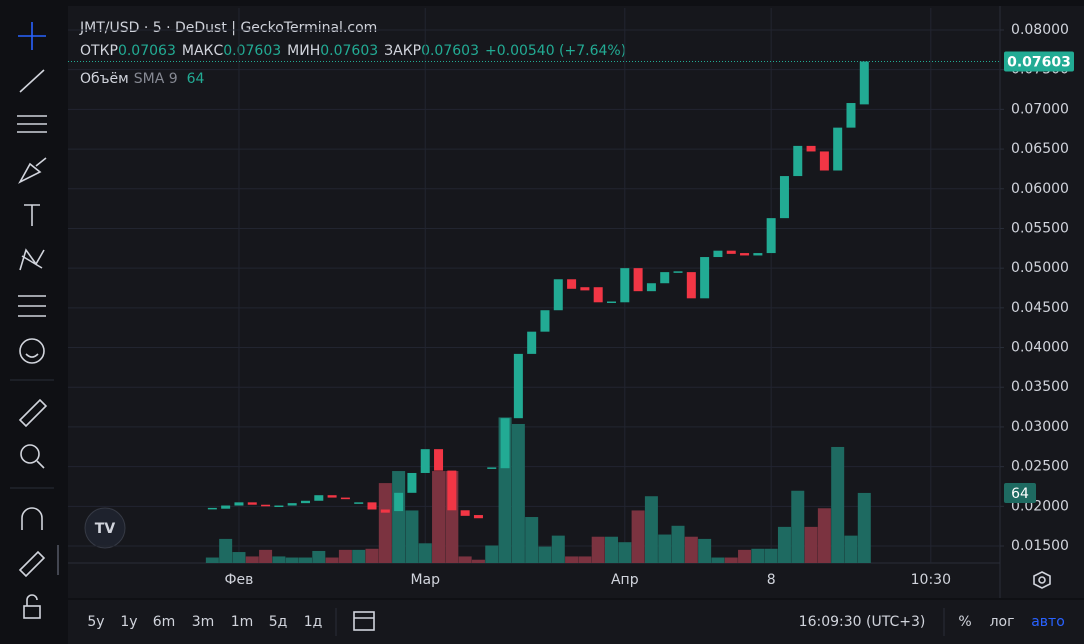 The width and height of the screenshot is (1084, 644). What do you see at coordinates (32, 564) in the screenshot?
I see `lock-drawing-tool` at bounding box center [32, 564].